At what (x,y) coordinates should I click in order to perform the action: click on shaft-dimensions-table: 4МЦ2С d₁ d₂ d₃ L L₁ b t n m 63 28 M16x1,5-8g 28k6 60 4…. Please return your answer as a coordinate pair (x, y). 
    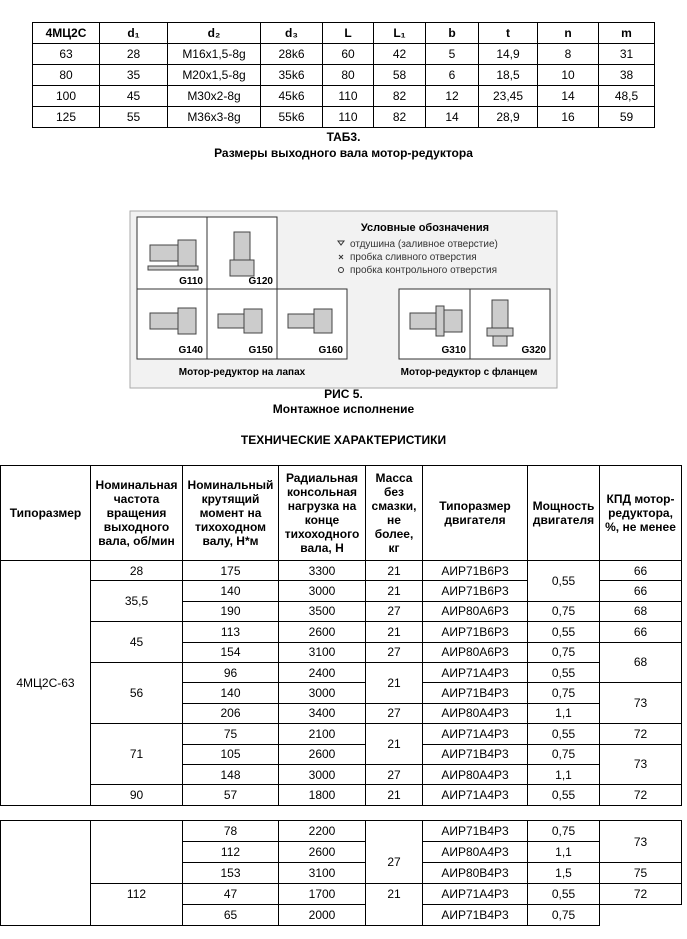
    Looking at the image, I should click on (343, 75).